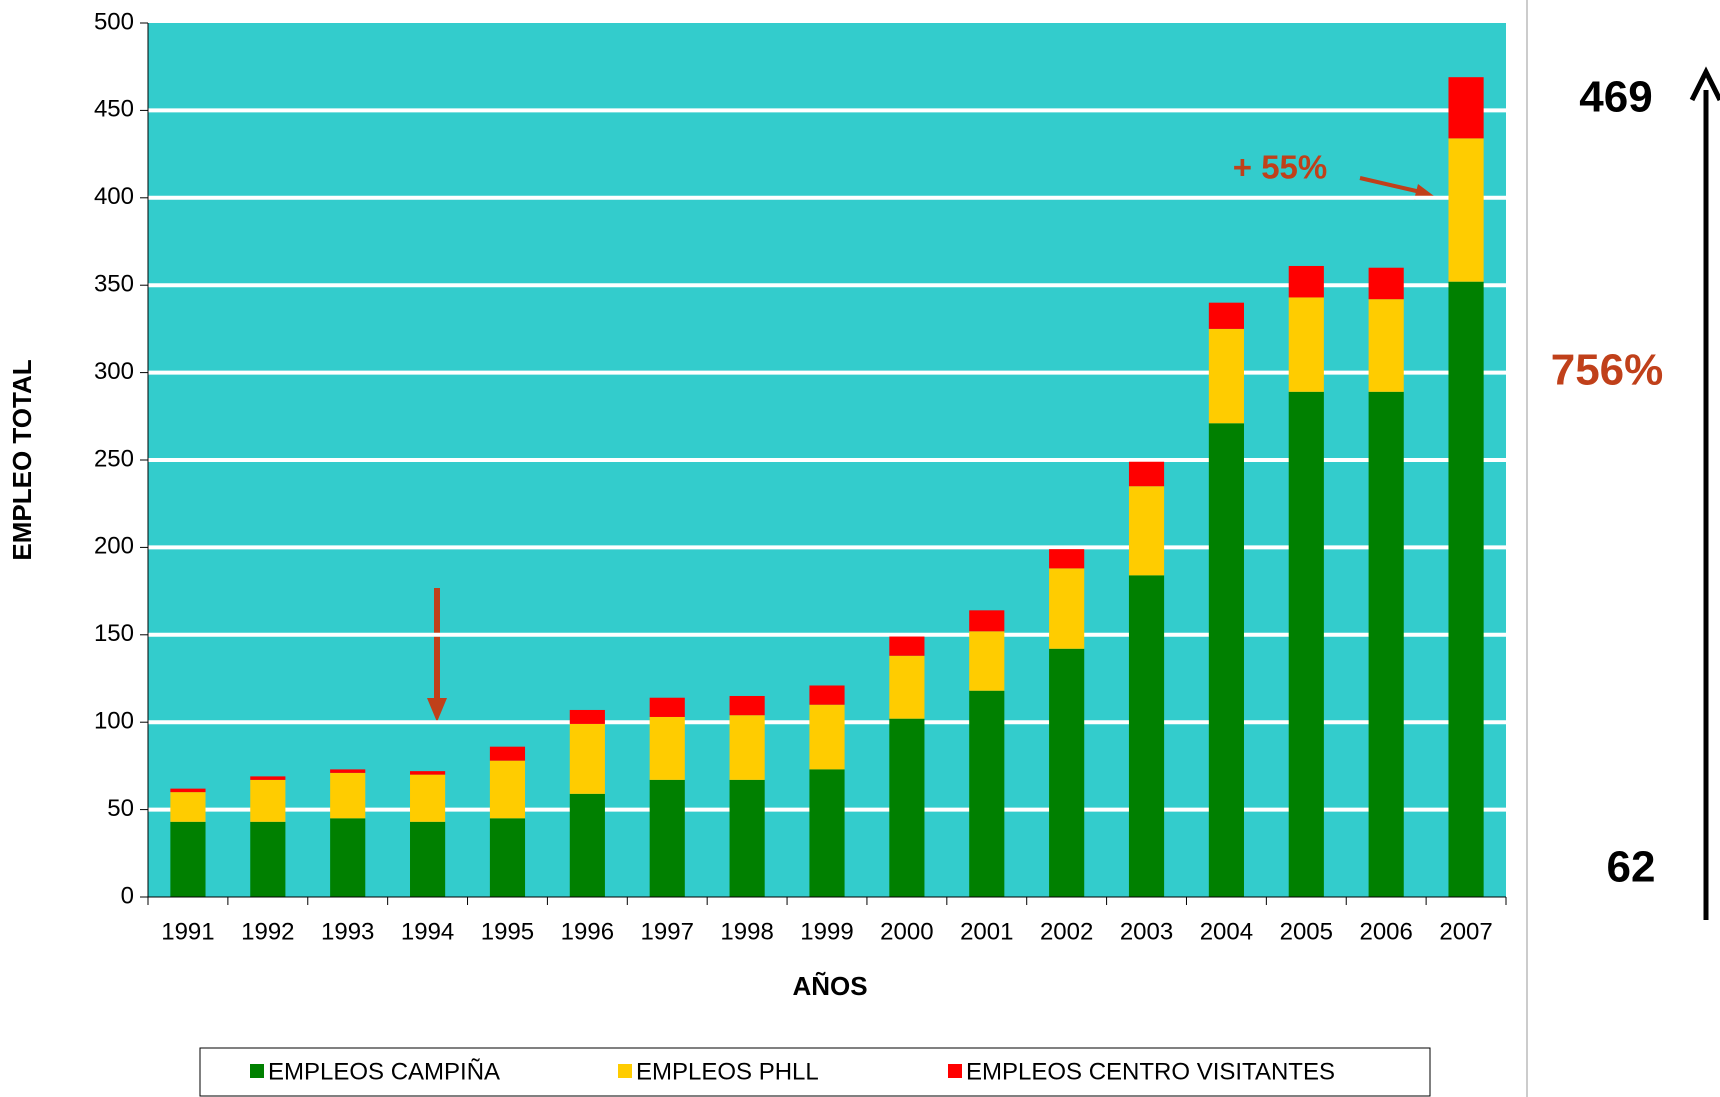 Image resolution: width=1720 pixels, height=1097 pixels. I want to click on annotation: 756%, so click(1607, 370).